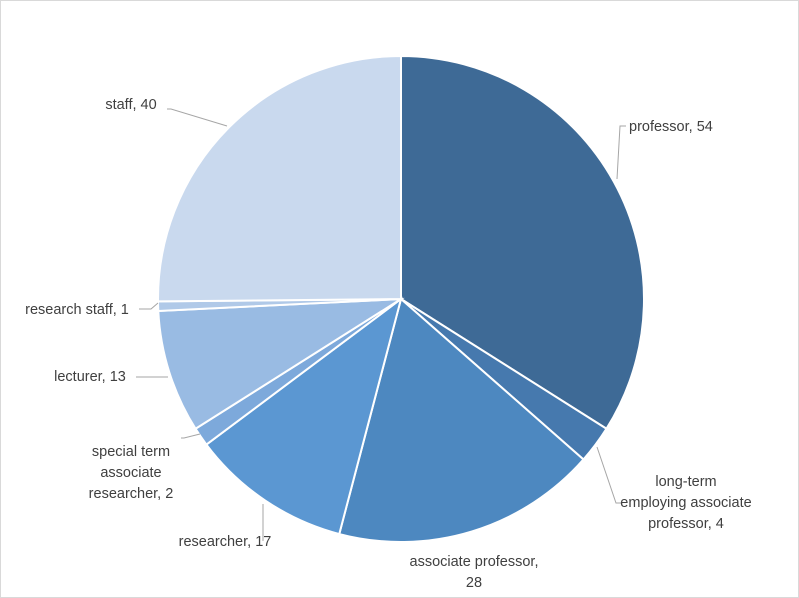 The image size is (799, 598). Describe the element at coordinates (77, 310) in the screenshot. I see `data-label-research-staff: research staff, 1` at that location.